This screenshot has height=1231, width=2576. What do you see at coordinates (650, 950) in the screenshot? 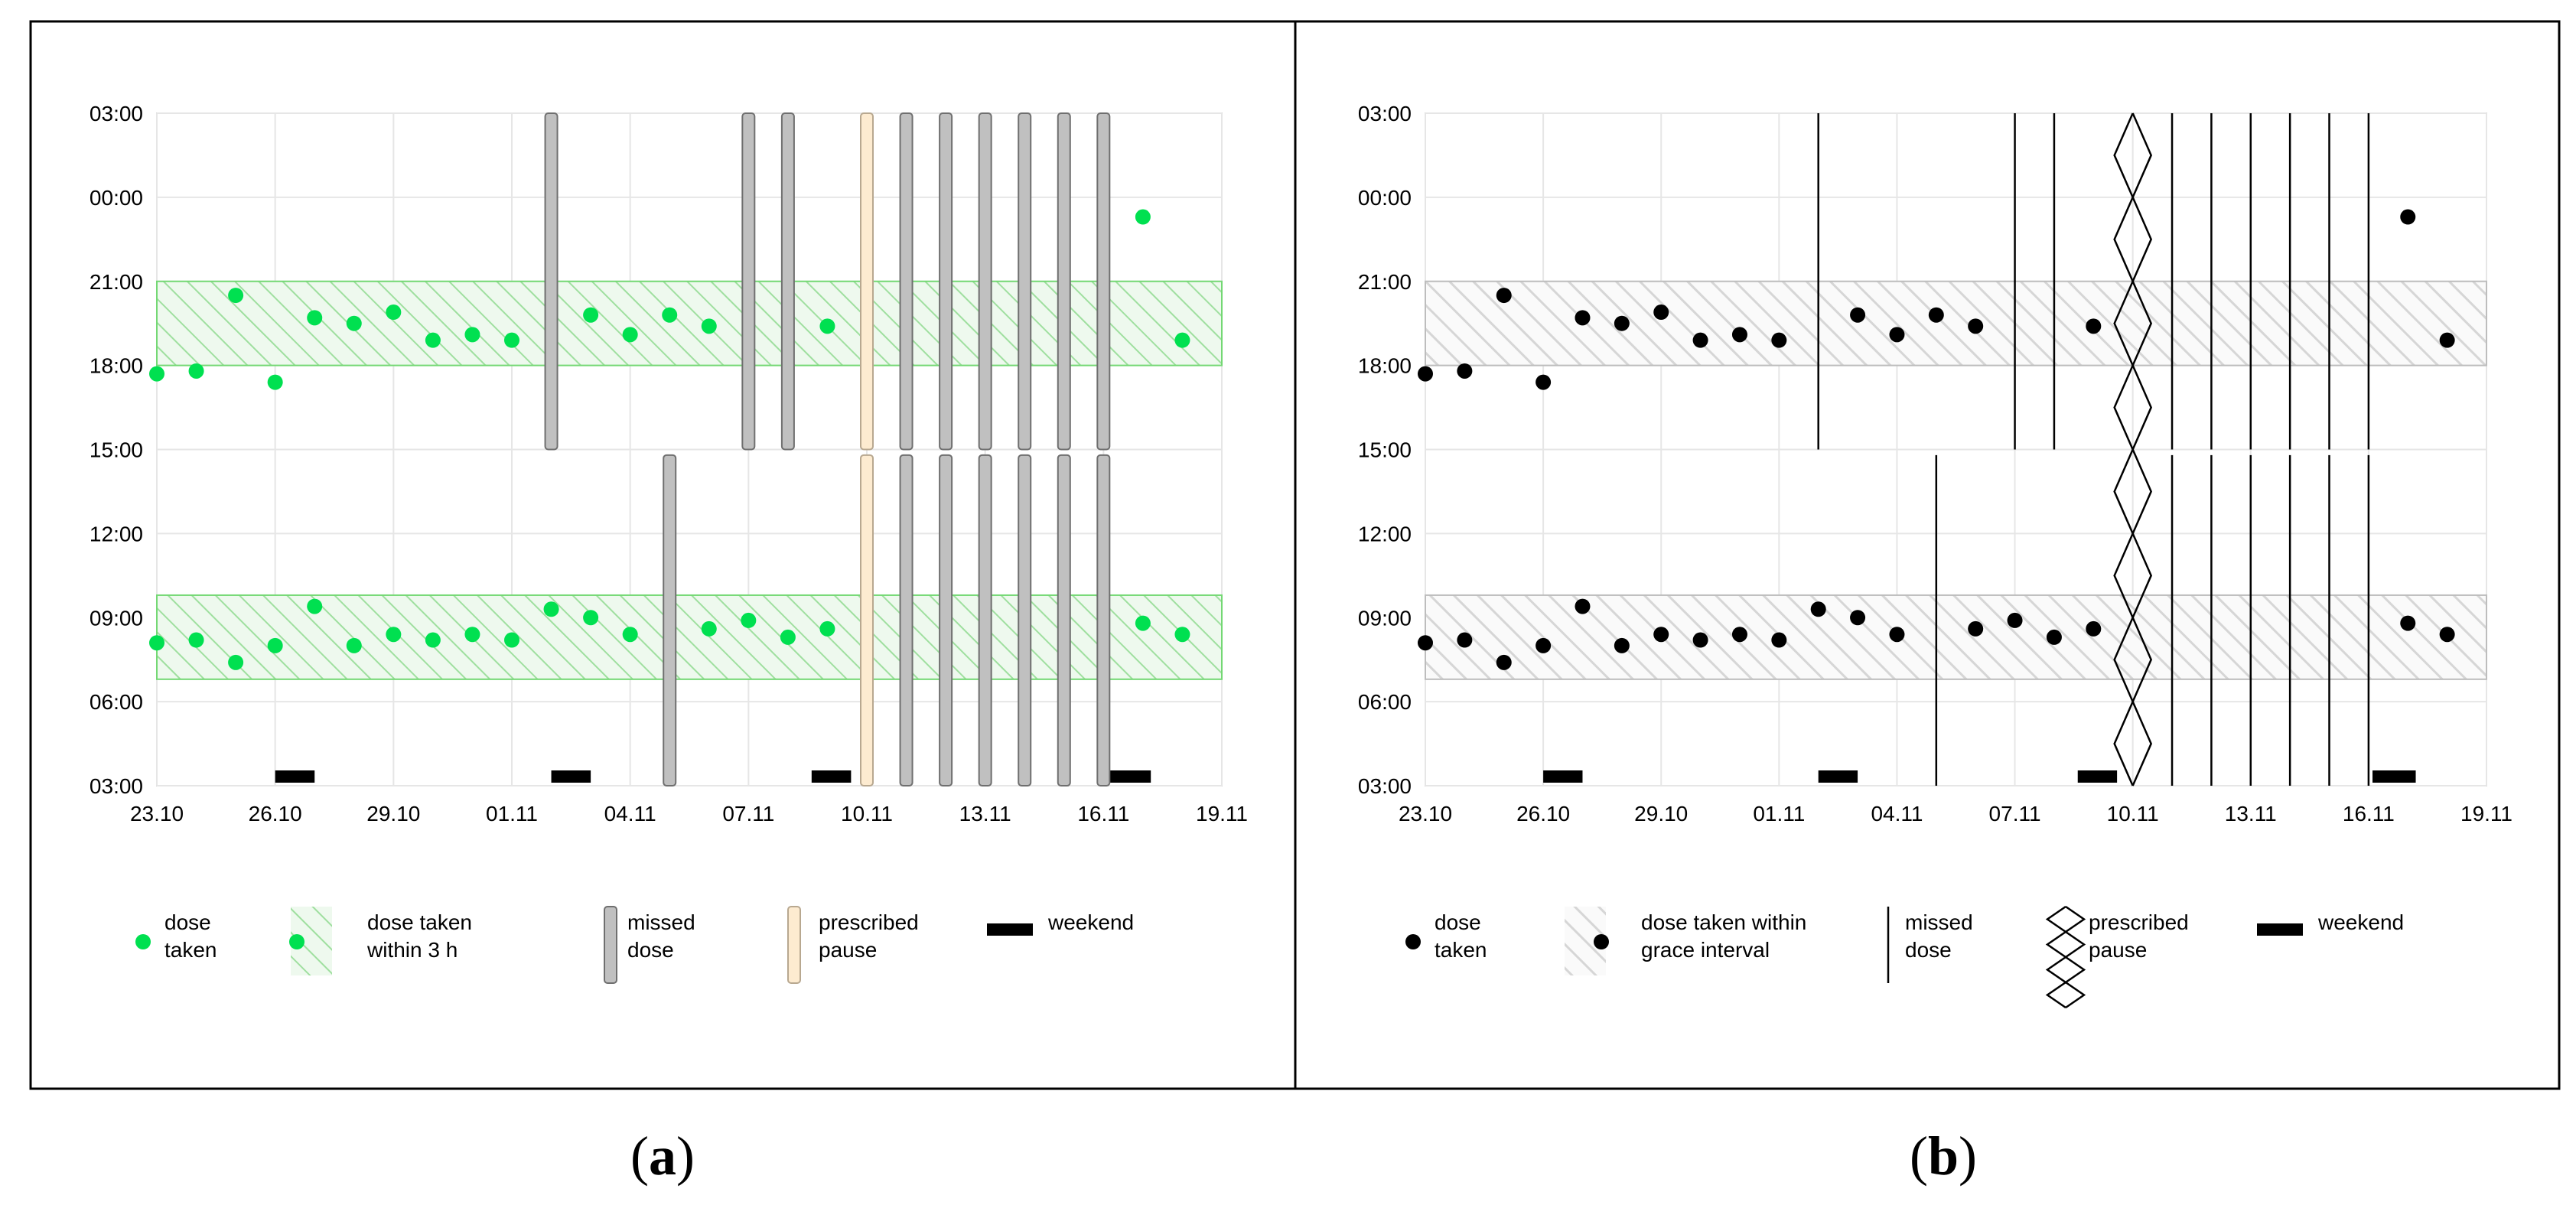
I see `legend-label-missed: dose` at bounding box center [650, 950].